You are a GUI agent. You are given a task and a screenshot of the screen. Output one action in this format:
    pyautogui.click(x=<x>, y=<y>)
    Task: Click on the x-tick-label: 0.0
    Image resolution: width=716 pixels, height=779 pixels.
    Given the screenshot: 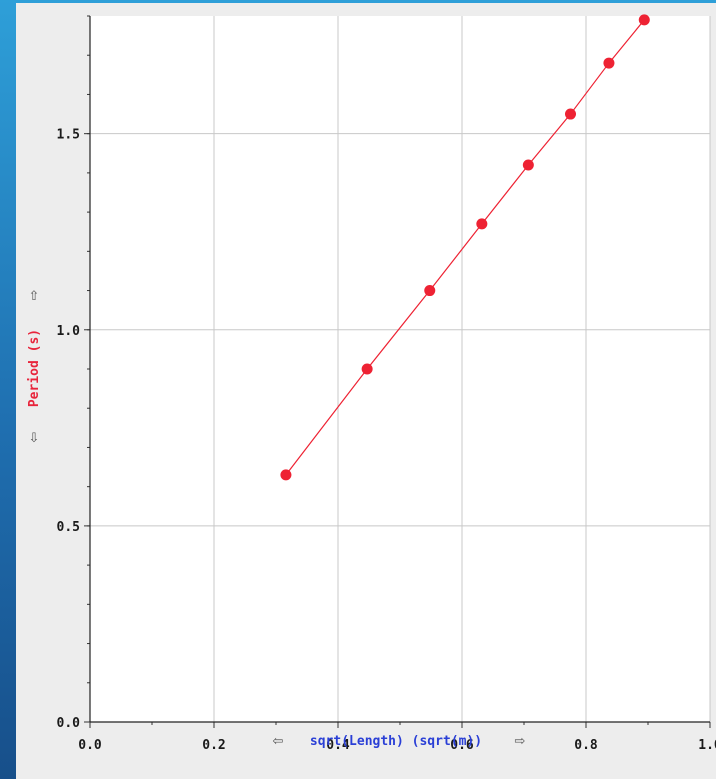 What is the action you would take?
    pyautogui.click(x=90, y=745)
    